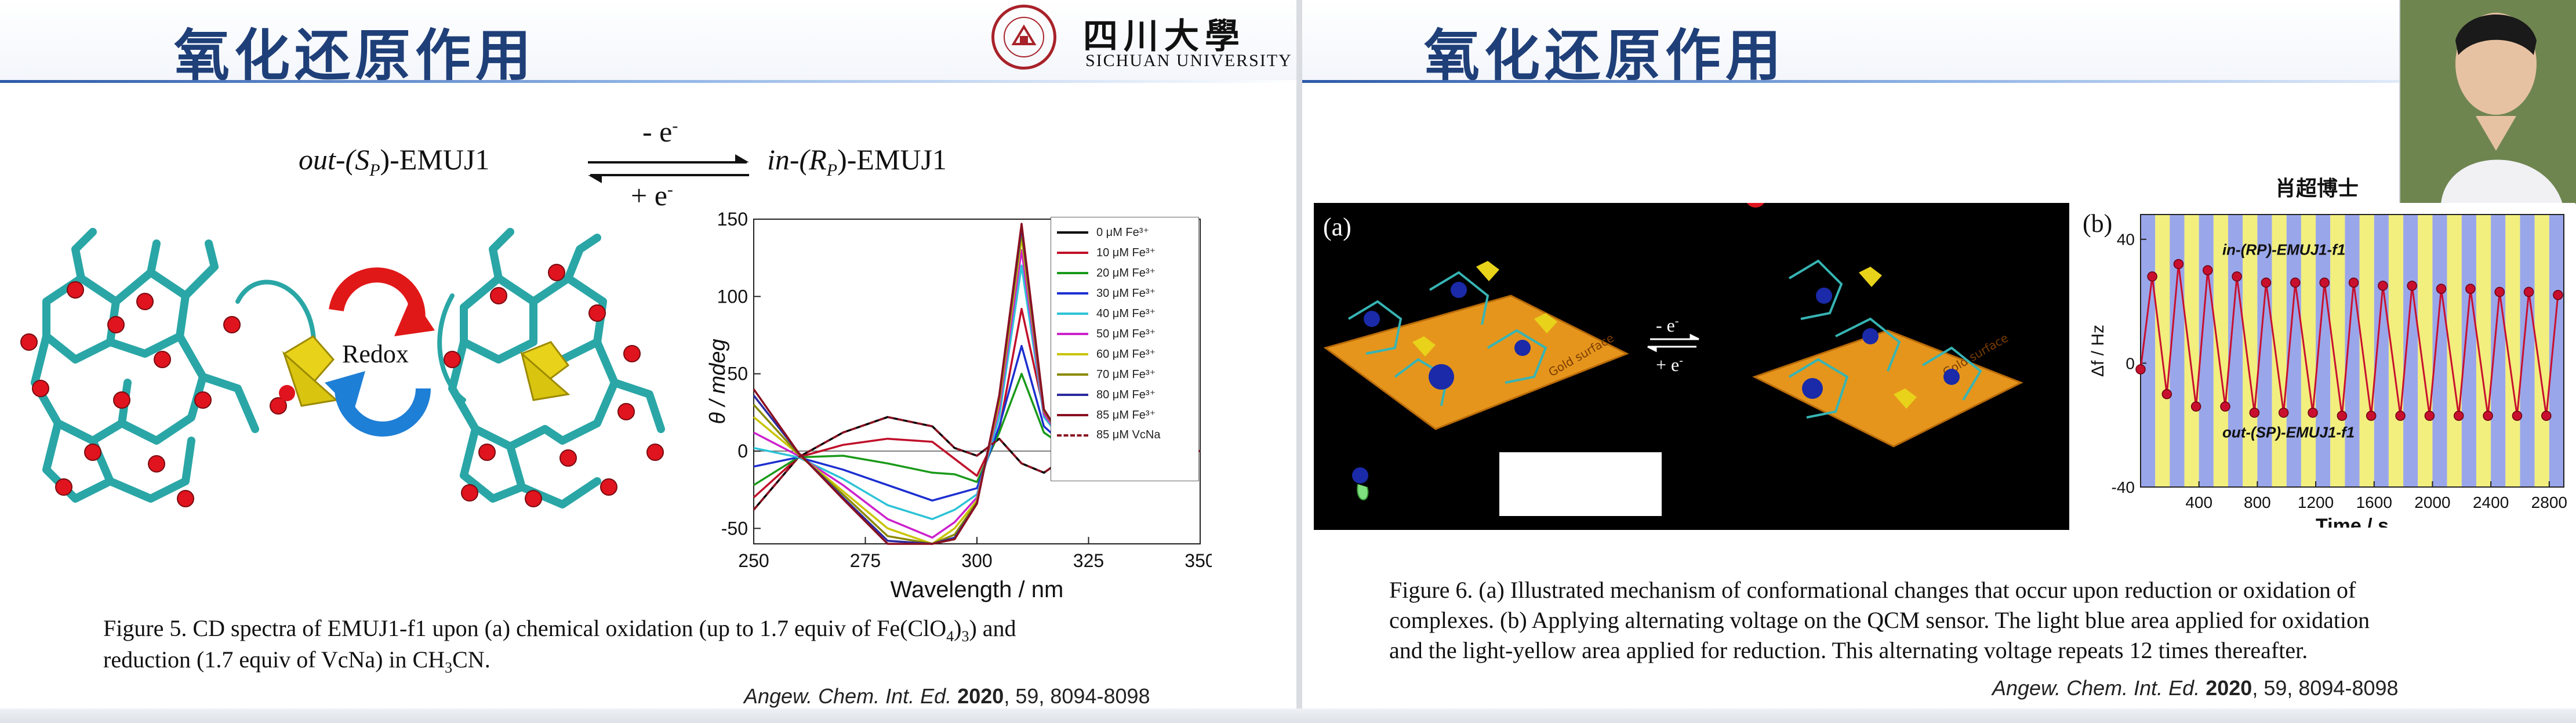 The width and height of the screenshot is (2576, 723). I want to click on figure5-caption-line2: reduction (1.7 equiv of VcNa) in CH3CN., so click(297, 661).